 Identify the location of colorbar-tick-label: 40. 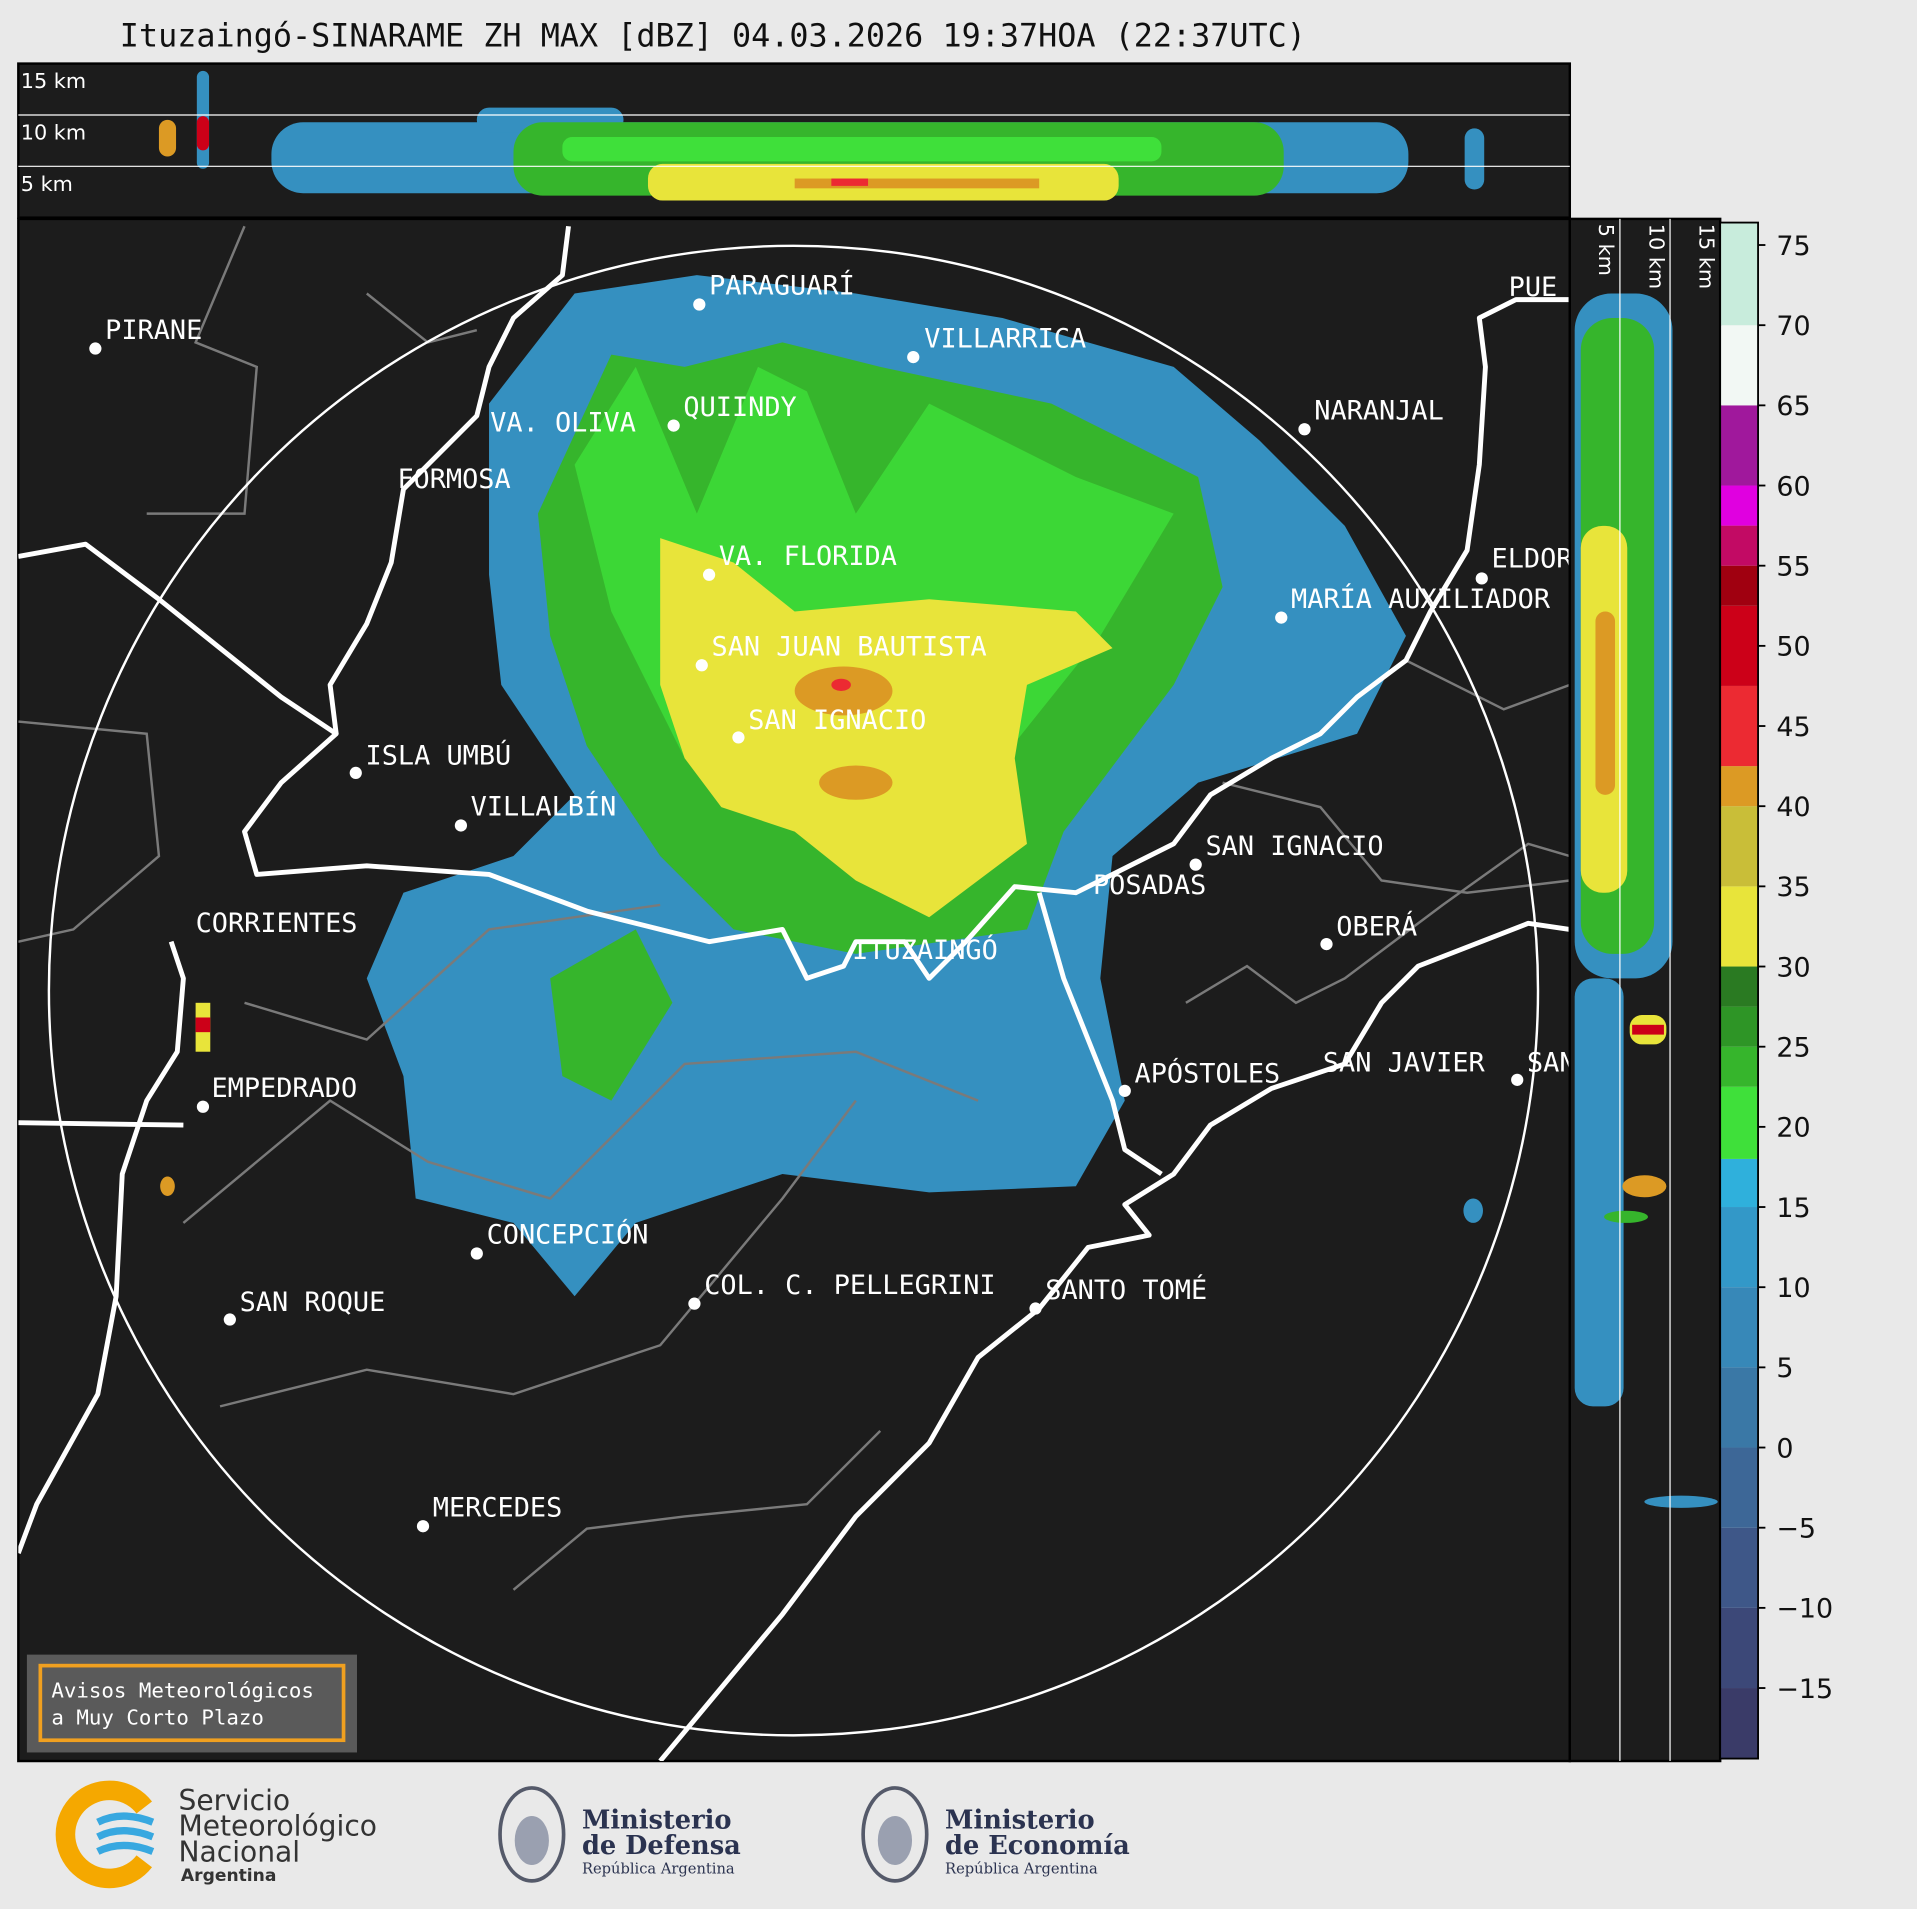
(1793, 807).